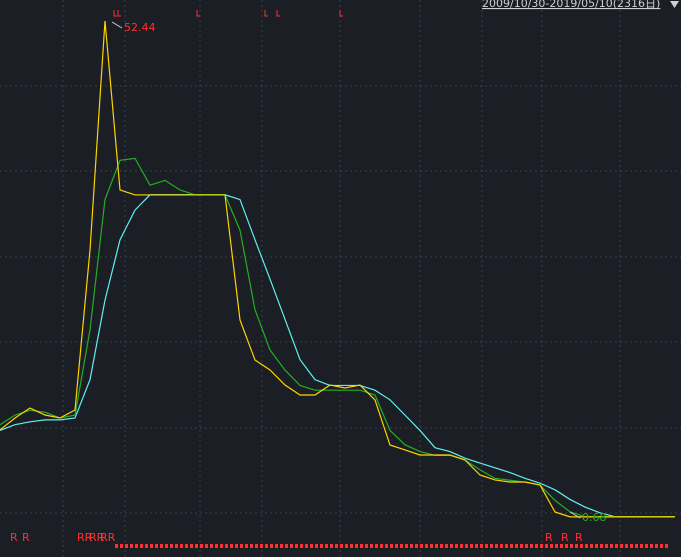  Describe the element at coordinates (571, 5) in the screenshot. I see `date-range: 2009/10/30-2019/05/10(2316日)` at that location.